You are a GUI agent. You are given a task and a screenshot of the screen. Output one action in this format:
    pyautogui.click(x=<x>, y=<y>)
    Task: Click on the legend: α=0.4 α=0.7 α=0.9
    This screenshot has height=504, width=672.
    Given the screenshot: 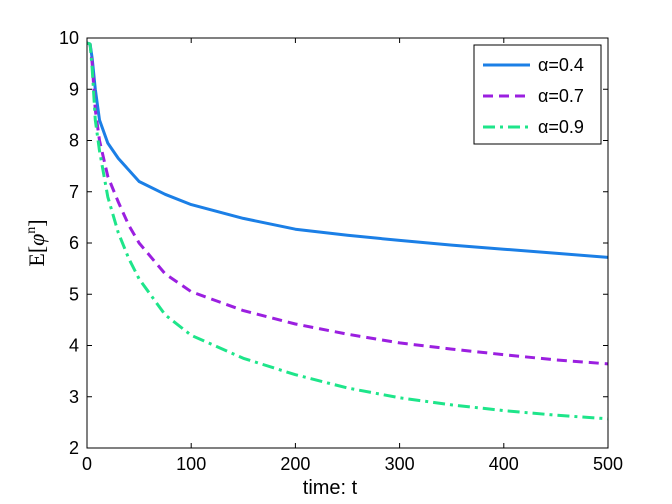 What is the action you would take?
    pyautogui.click(x=537, y=94)
    